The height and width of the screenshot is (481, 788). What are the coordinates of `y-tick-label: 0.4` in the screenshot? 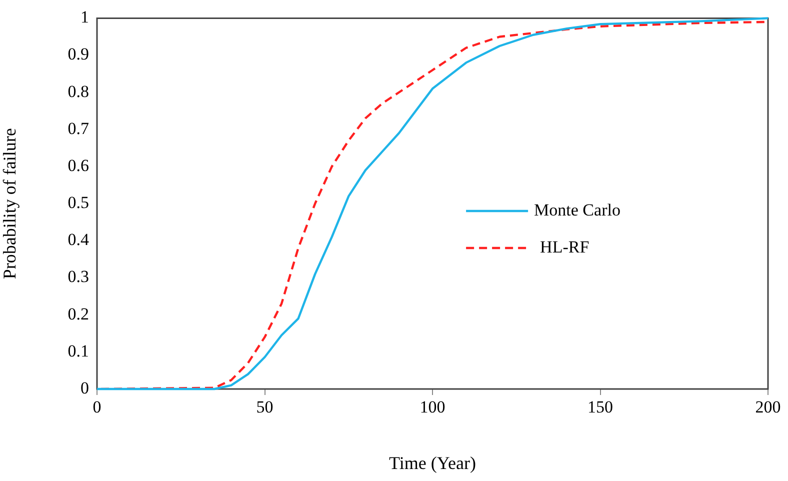 It's located at (79, 240).